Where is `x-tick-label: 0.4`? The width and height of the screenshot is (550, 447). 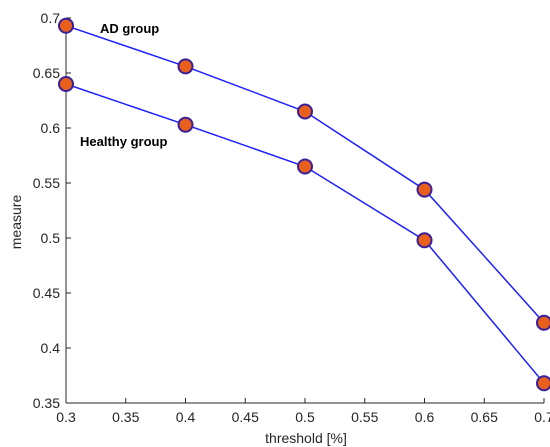 x-tick-label: 0.4 is located at coordinates (186, 417).